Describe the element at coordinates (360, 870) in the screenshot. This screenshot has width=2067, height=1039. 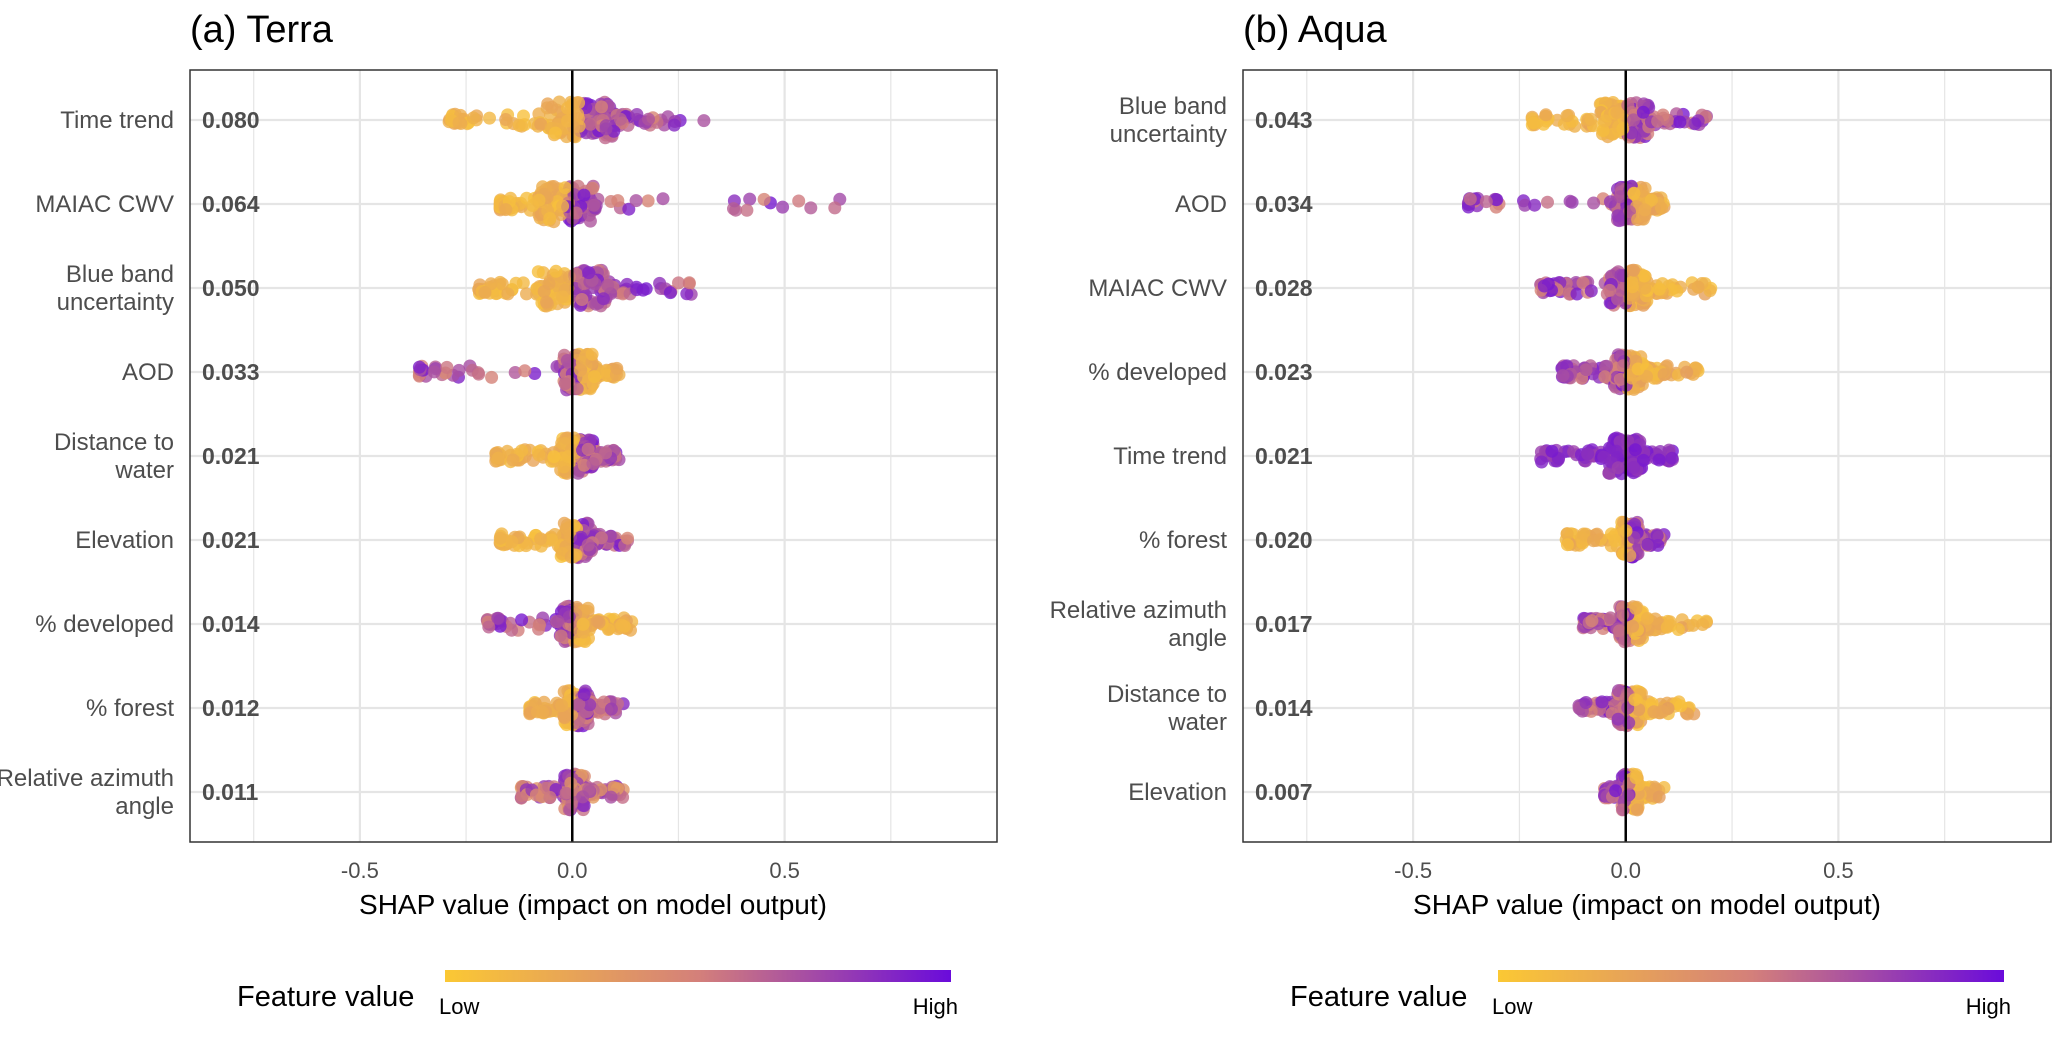
I see `x-tick-label: -0.5` at that location.